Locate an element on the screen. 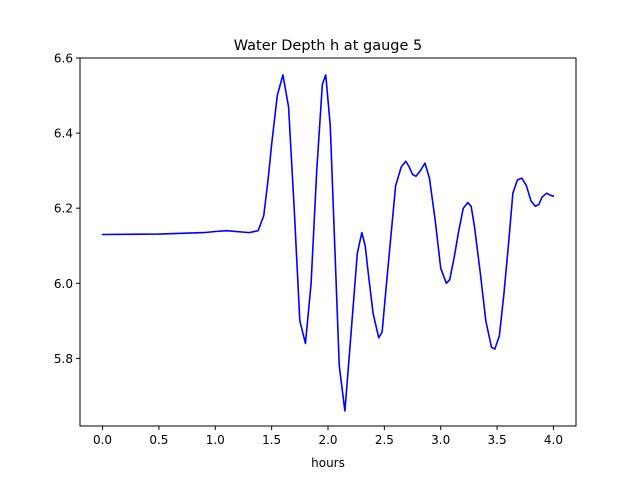  x-tick-label: 0.0 is located at coordinates (102, 440).